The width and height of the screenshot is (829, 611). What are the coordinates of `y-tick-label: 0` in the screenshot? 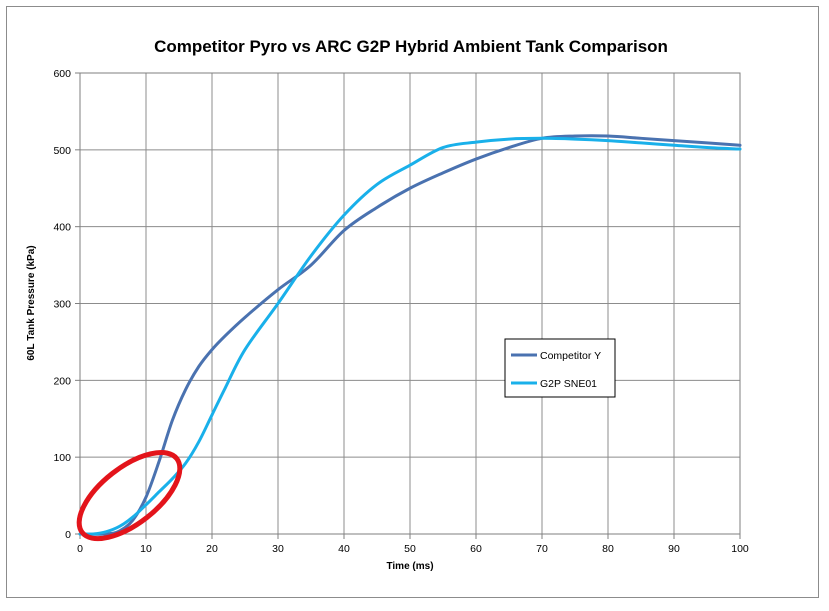 It's located at (68, 535).